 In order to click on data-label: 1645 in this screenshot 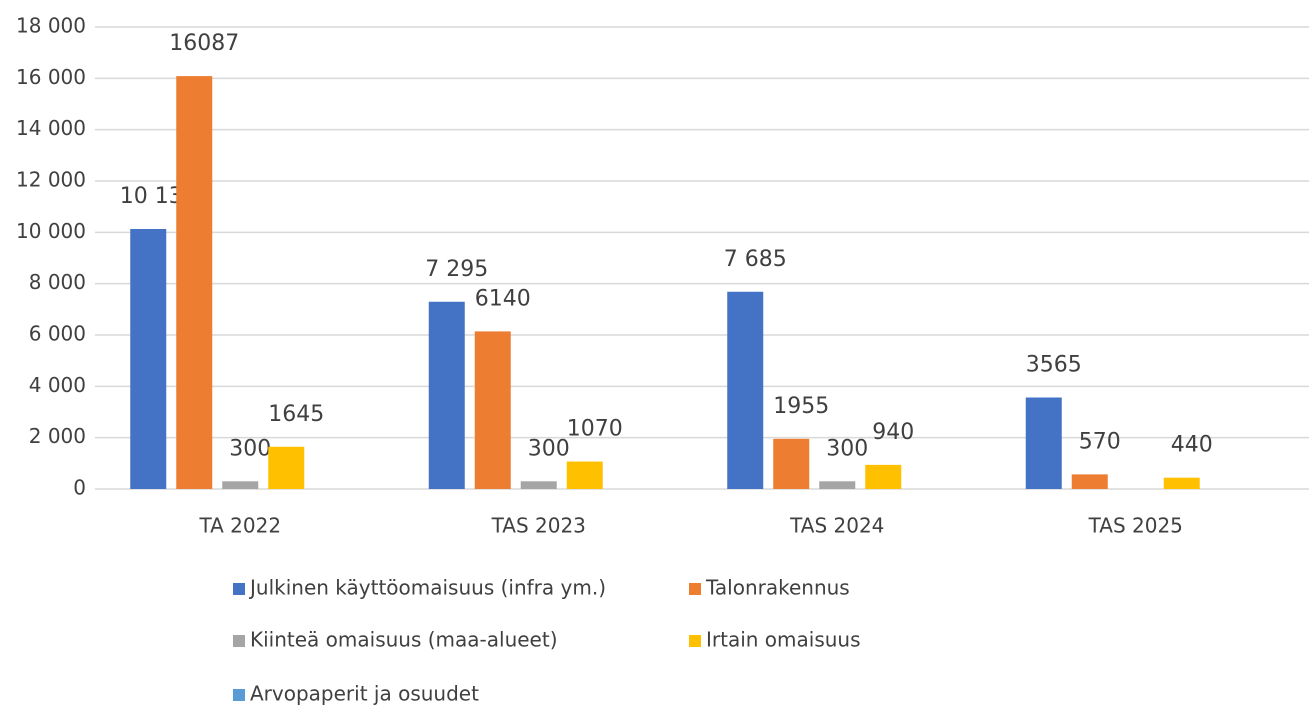, I will do `click(296, 414)`.